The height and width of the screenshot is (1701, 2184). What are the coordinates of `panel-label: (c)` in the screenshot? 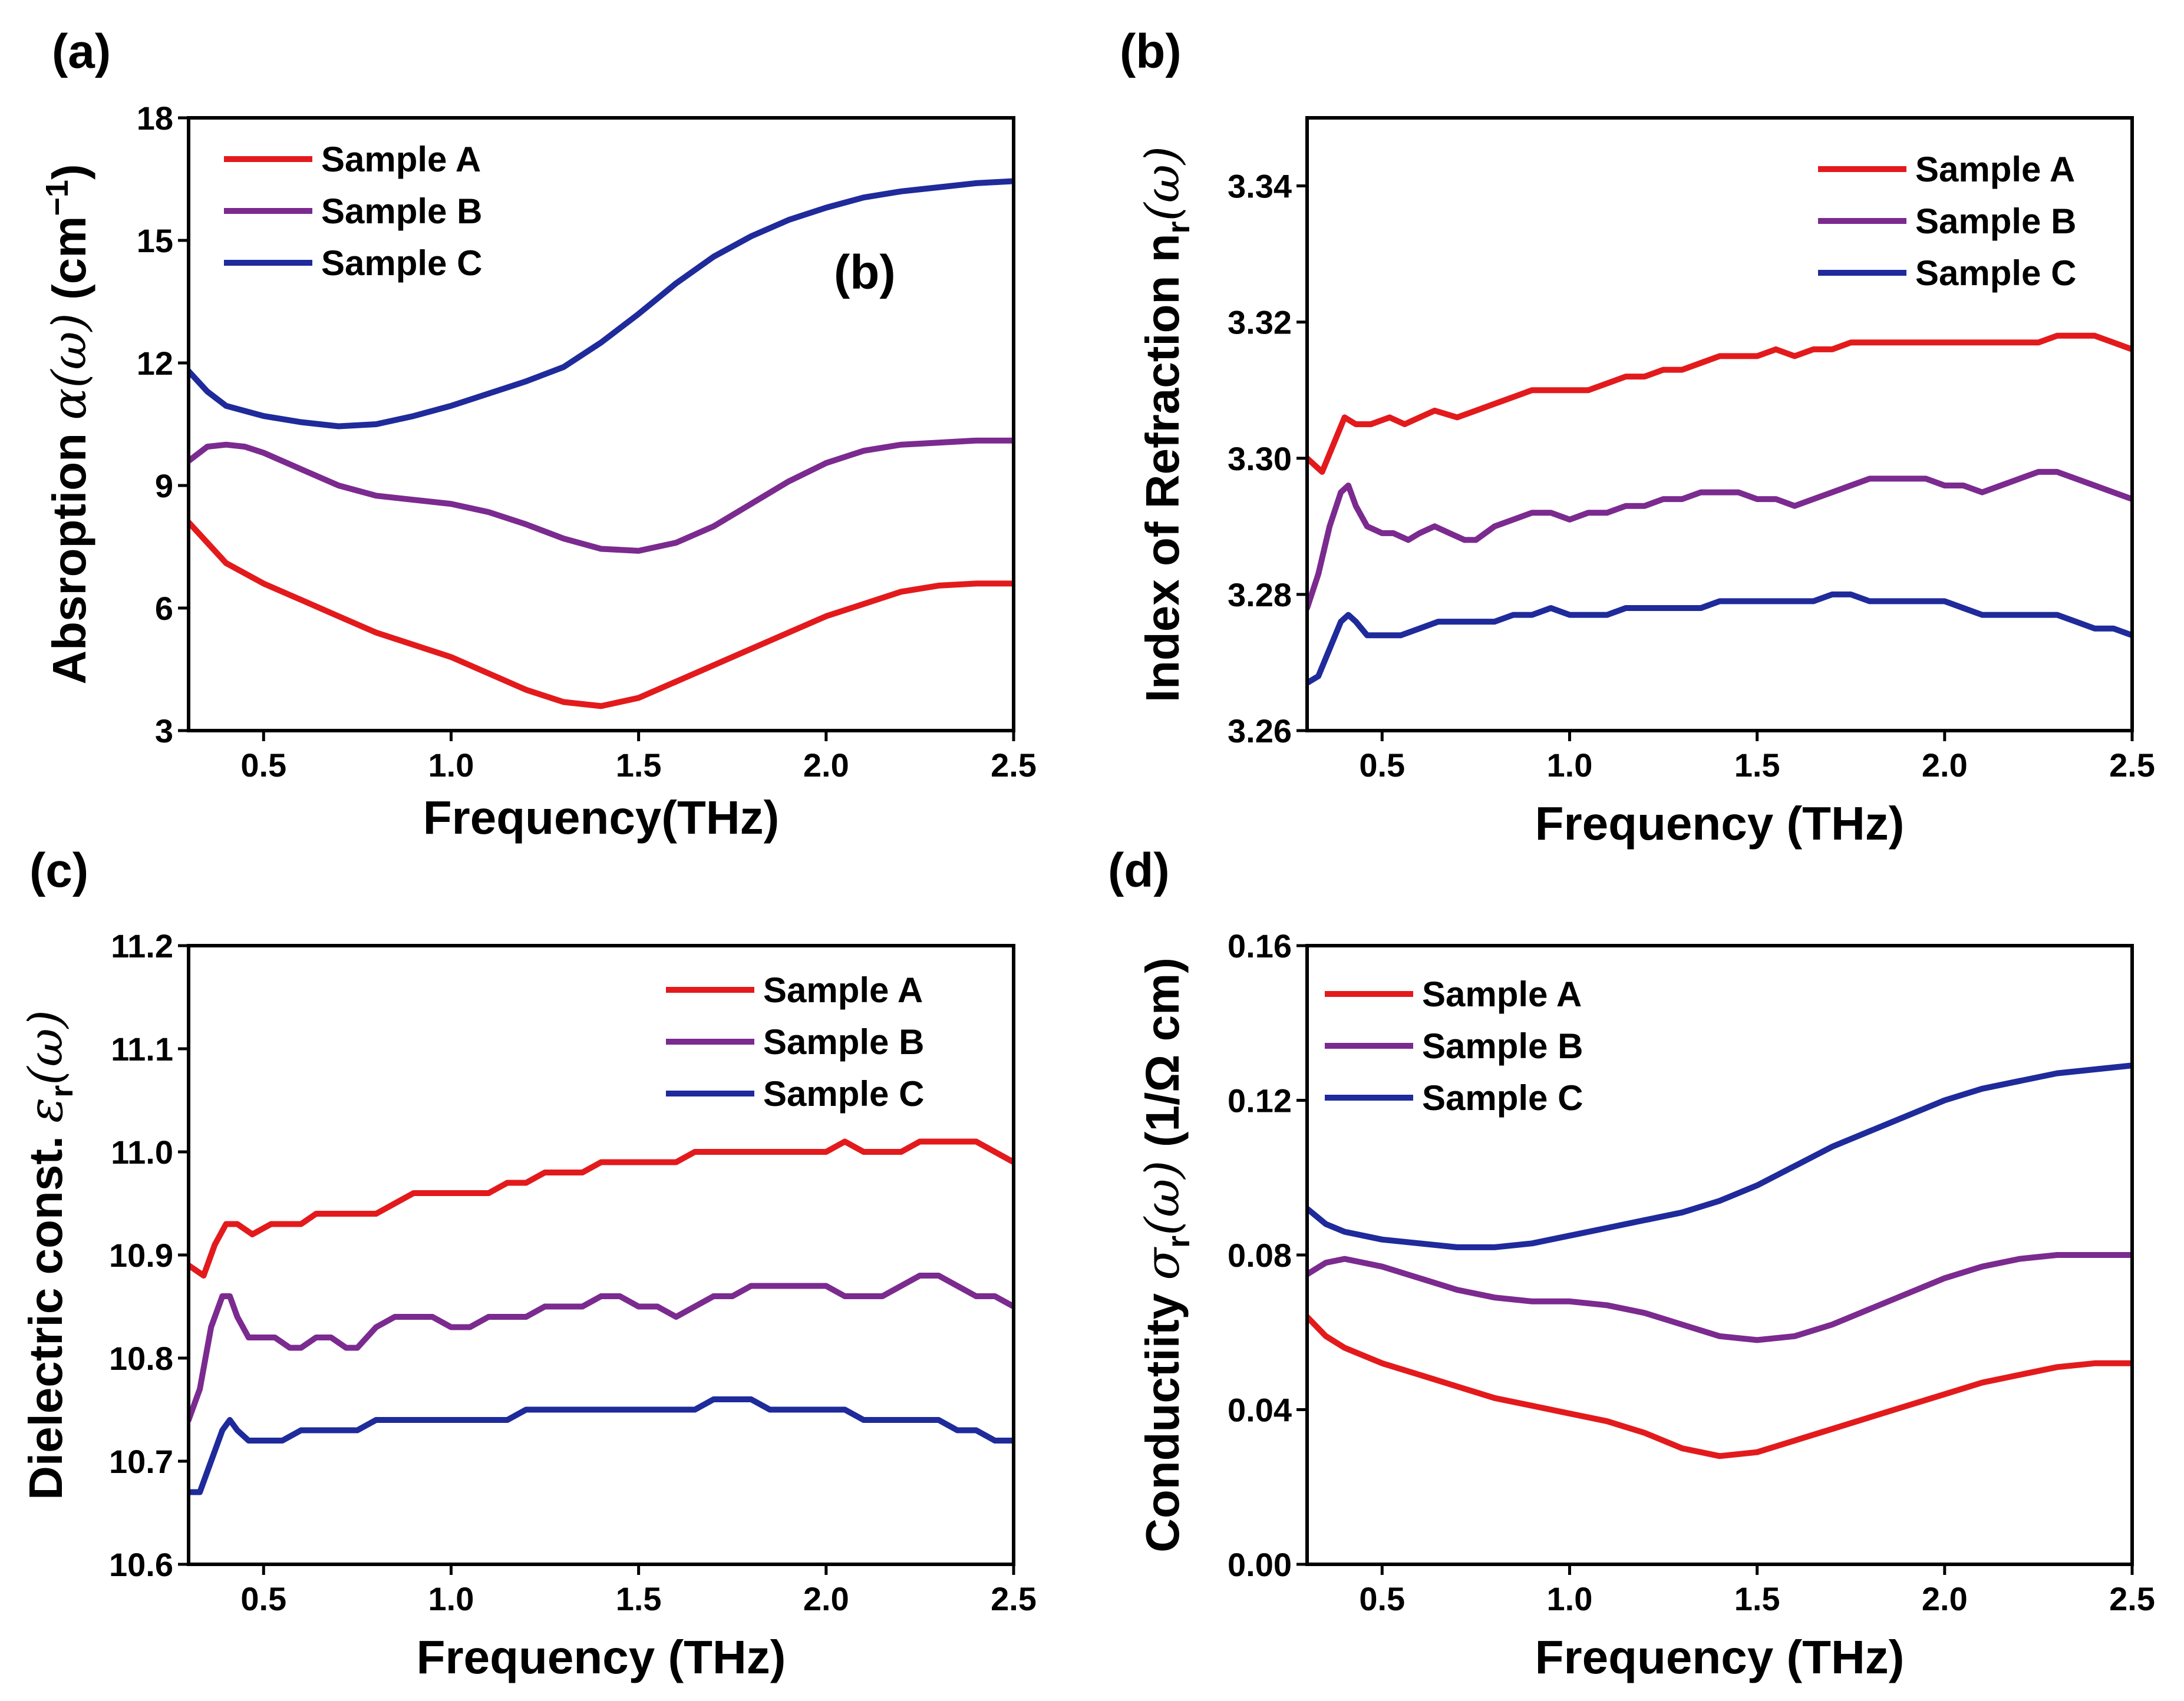 It's located at (58, 871).